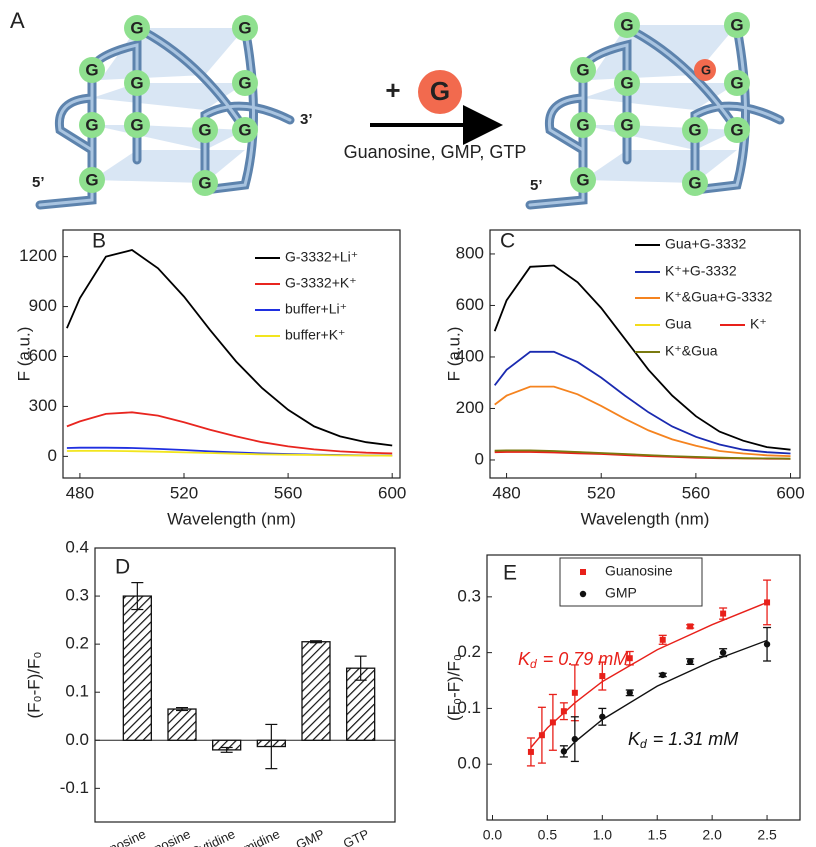 The width and height of the screenshot is (816, 847). What do you see at coordinates (701, 271) in the screenshot?
I see `legend-label: K⁺+G-3332` at bounding box center [701, 271].